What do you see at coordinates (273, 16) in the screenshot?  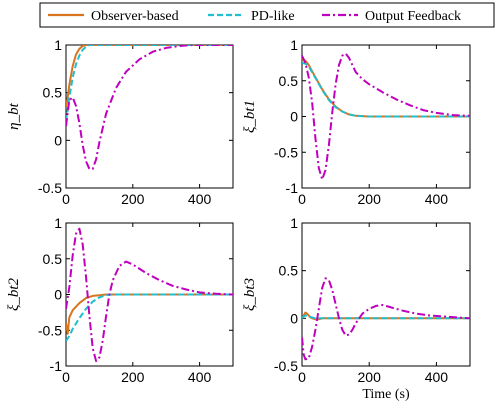 I see `legend-label: PD-like` at bounding box center [273, 16].